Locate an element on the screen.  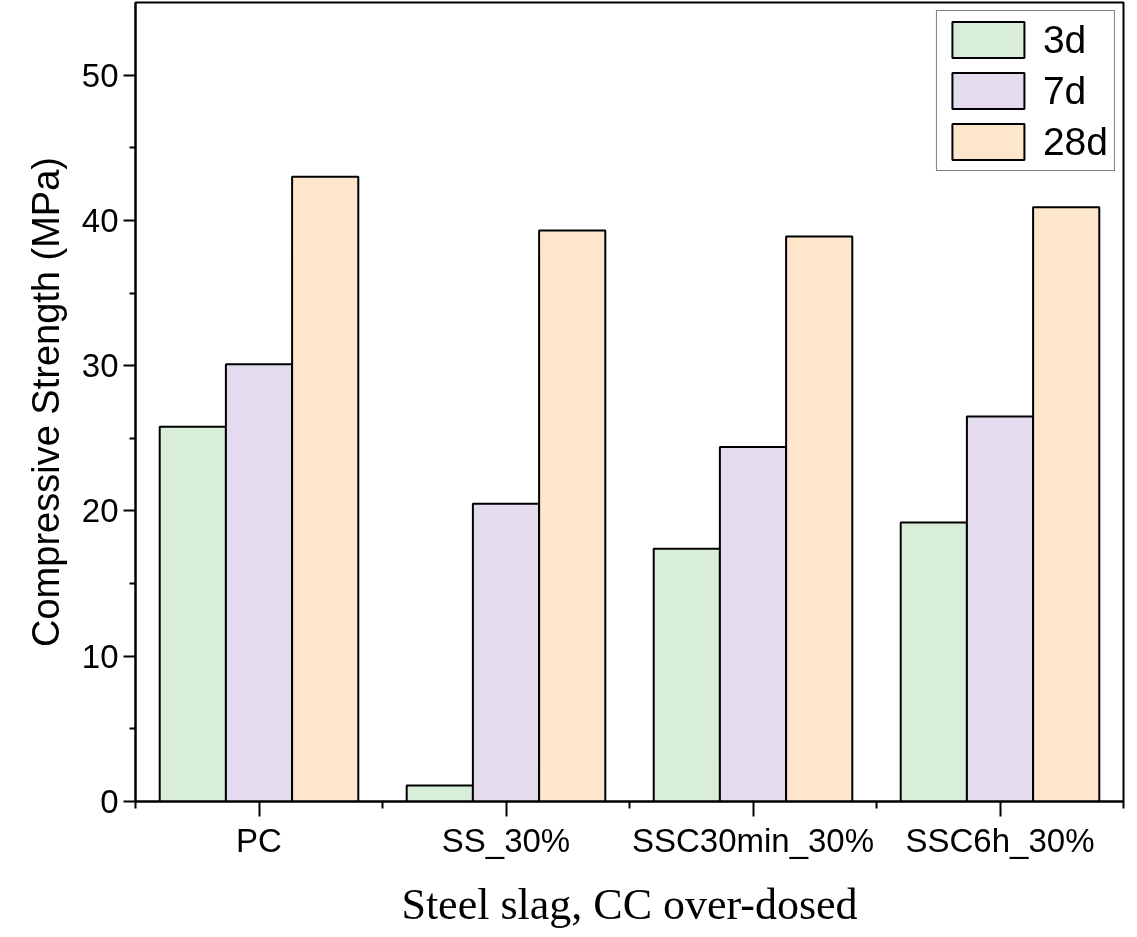
legend-label: 7d is located at coordinates (1064, 90).